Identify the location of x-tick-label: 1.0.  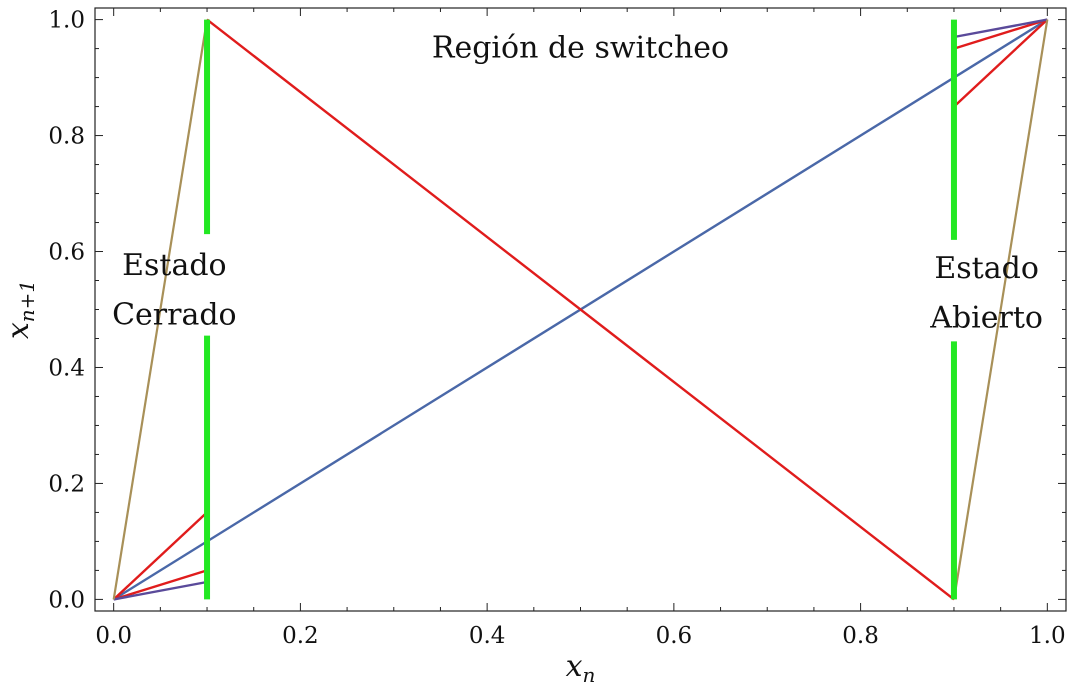
(1047, 636).